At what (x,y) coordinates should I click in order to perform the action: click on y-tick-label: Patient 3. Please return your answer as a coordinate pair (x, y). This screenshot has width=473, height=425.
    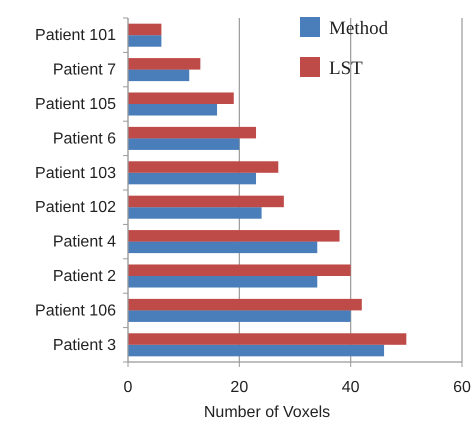
    Looking at the image, I should click on (84, 345).